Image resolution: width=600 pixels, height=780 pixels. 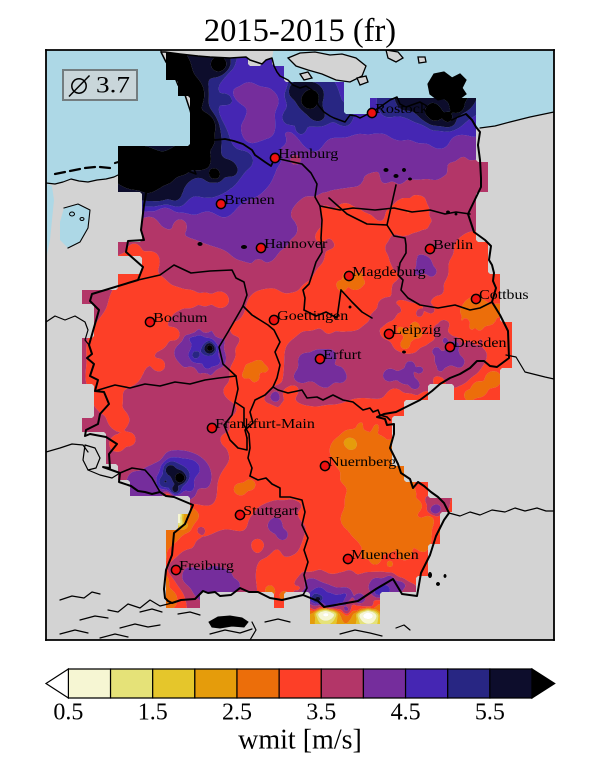 What do you see at coordinates (206, 565) in the screenshot?
I see `svg-text: Freiburg` at bounding box center [206, 565].